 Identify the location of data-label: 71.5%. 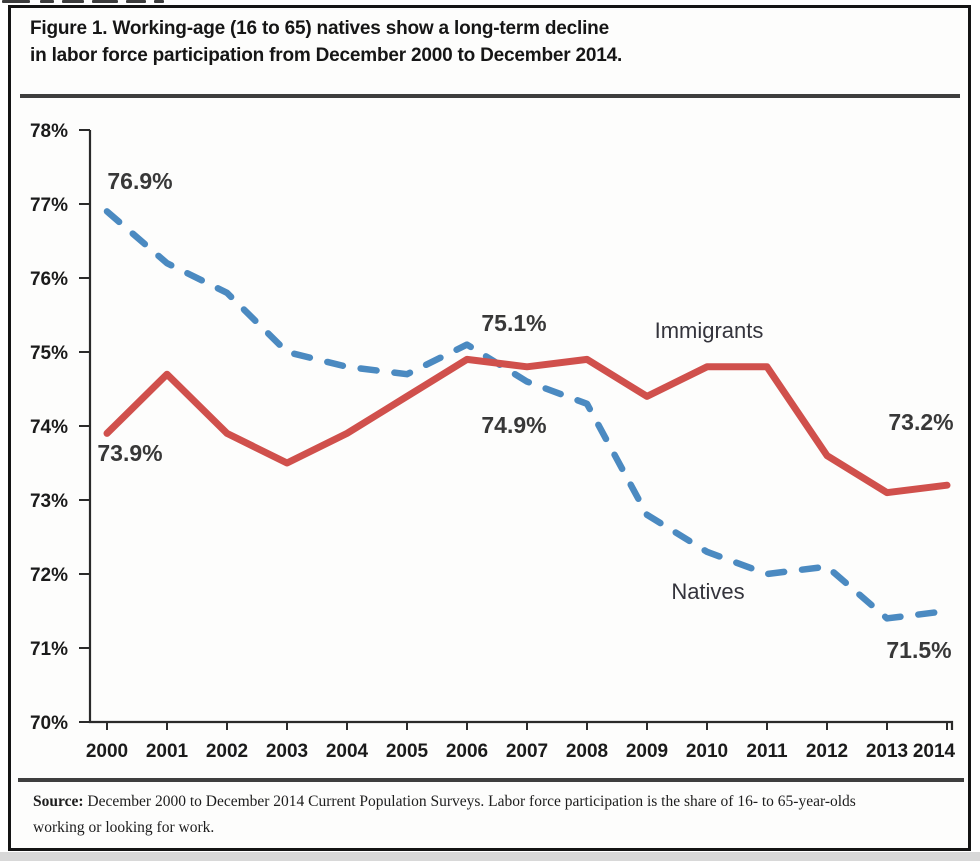
(918, 650).